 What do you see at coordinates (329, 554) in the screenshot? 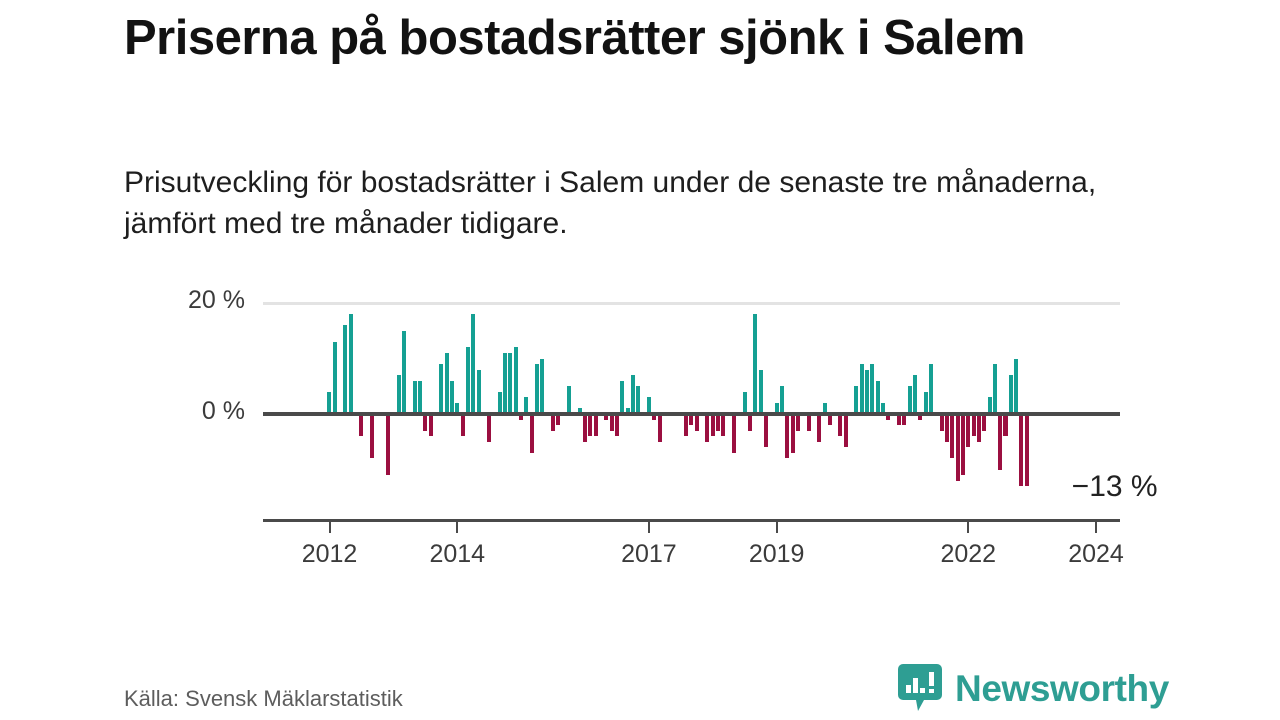
I see `x-axis-label: 2012` at bounding box center [329, 554].